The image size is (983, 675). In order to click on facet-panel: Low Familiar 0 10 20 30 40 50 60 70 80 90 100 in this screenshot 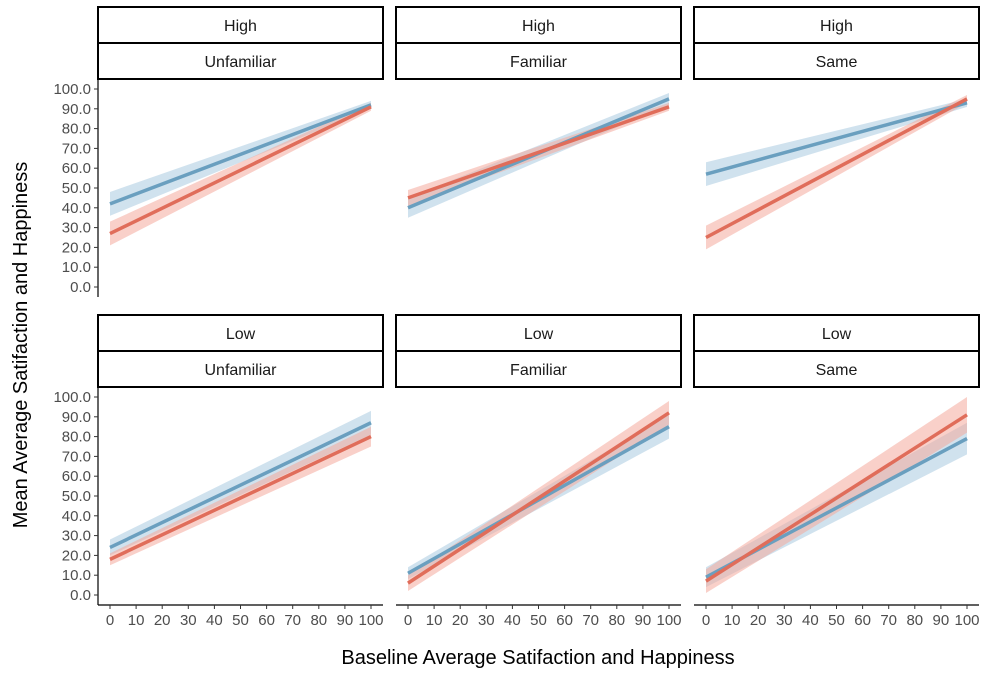, I will do `click(538, 471)`.